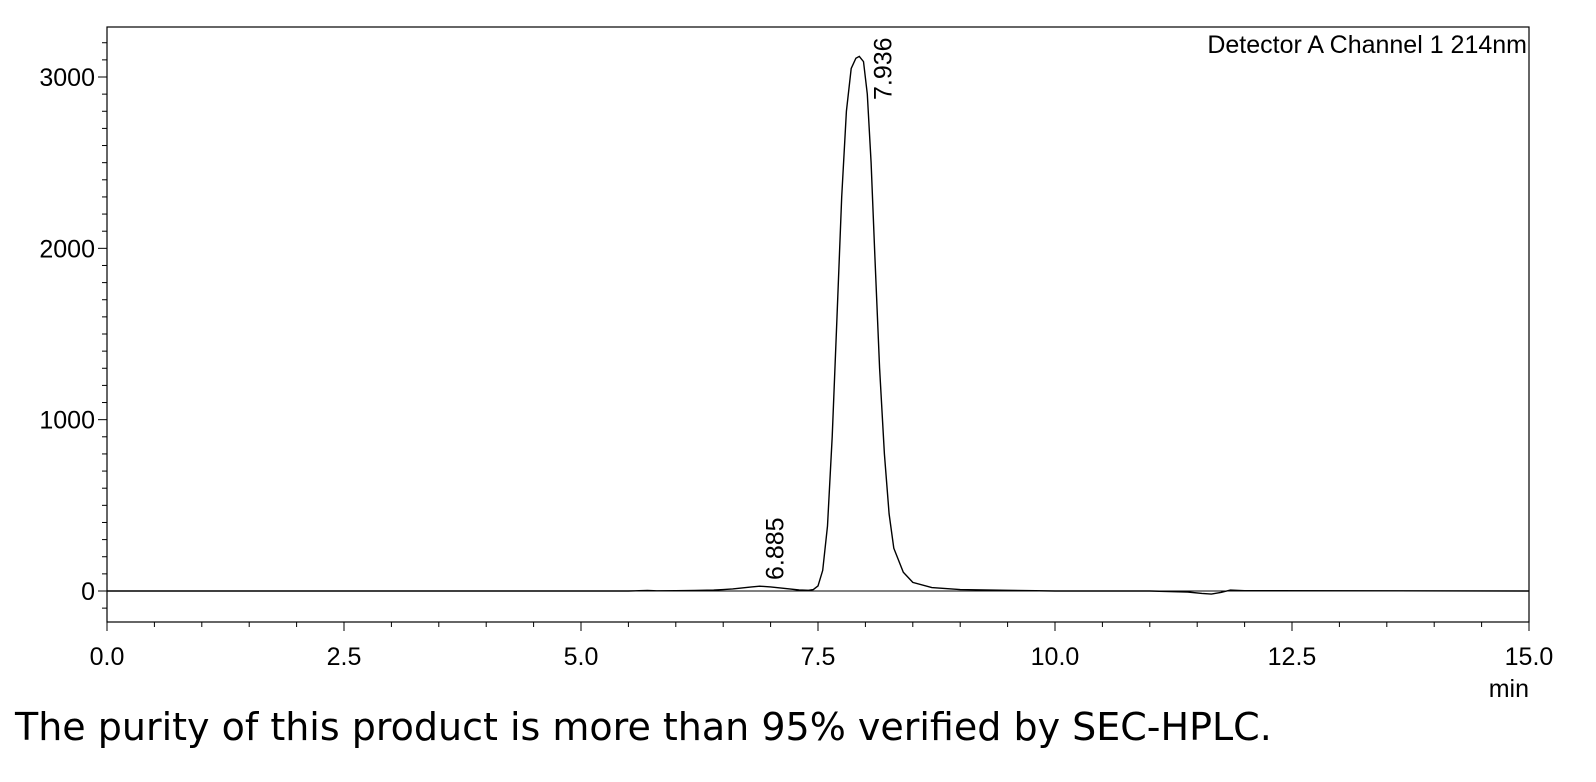 The image size is (1596, 782). What do you see at coordinates (818, 657) in the screenshot?
I see `x-tick-label: 7.5` at bounding box center [818, 657].